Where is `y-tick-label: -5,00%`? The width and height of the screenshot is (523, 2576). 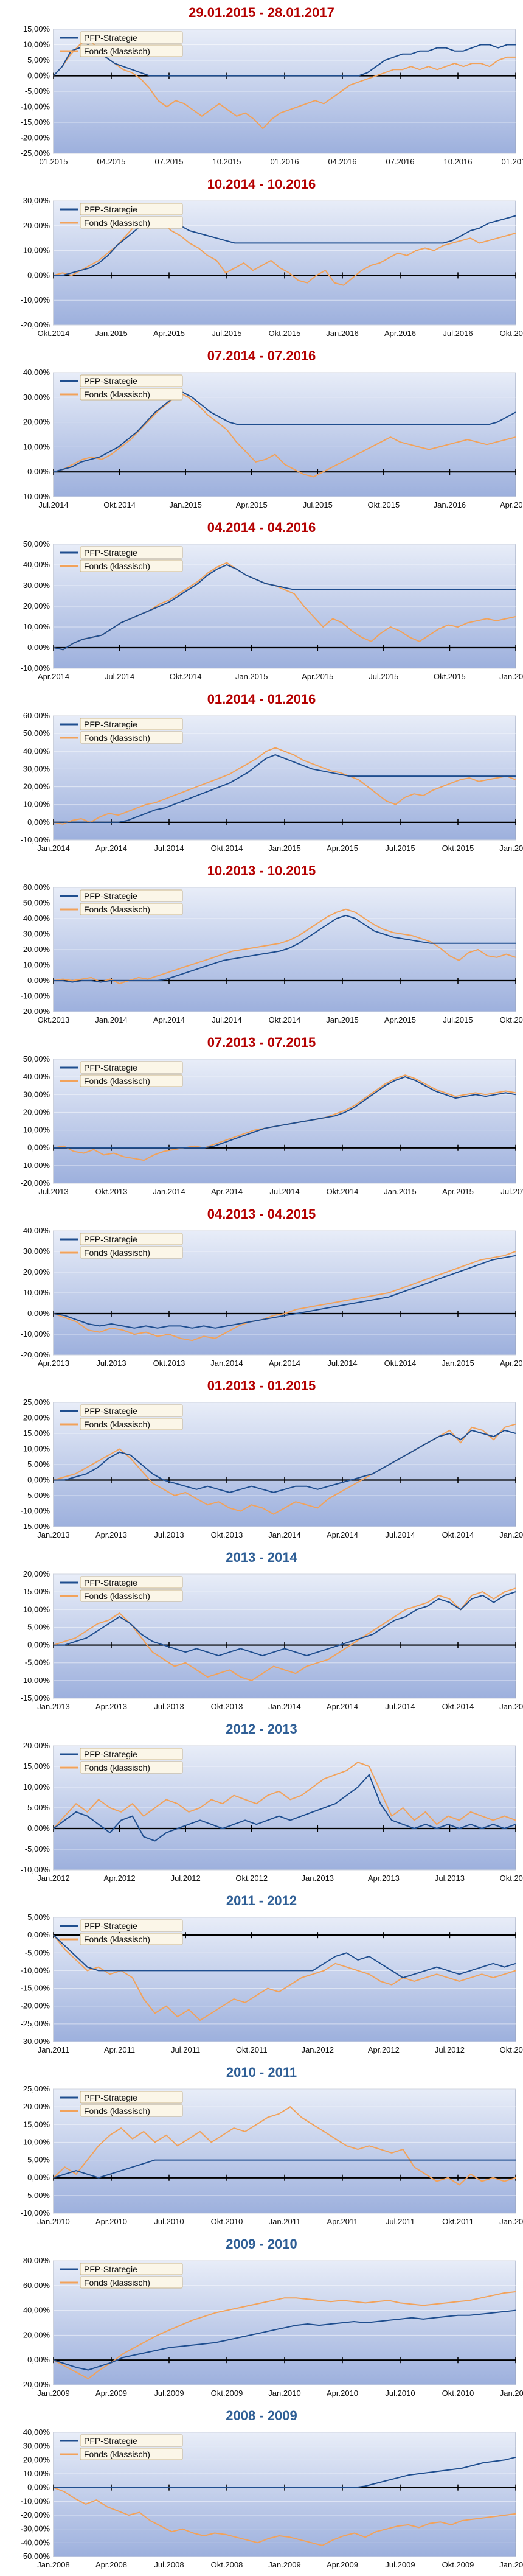 y-tick-label: -5,00% is located at coordinates (38, 1848).